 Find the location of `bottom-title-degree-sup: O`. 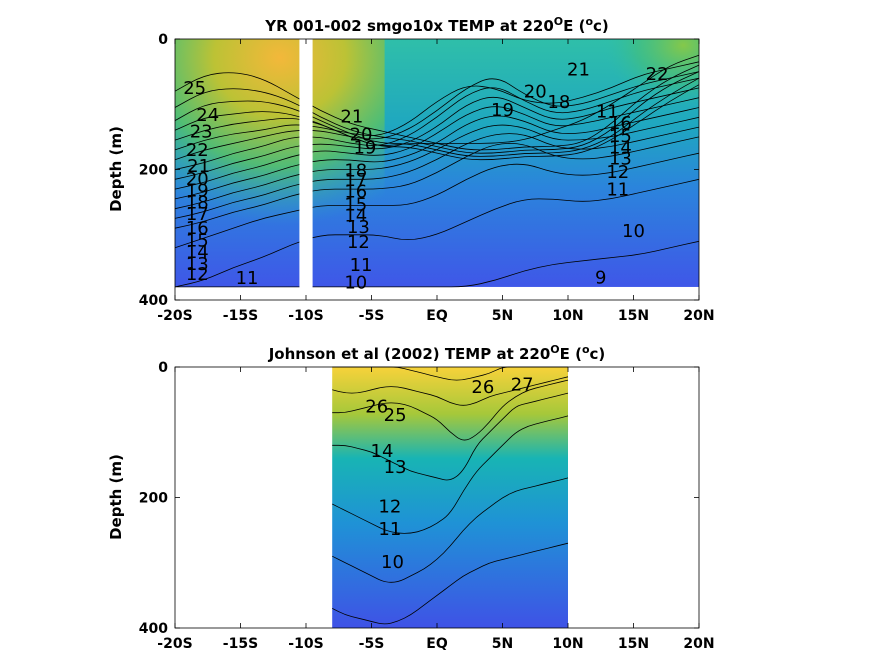

bottom-title-degree-sup: O is located at coordinates (554, 349).